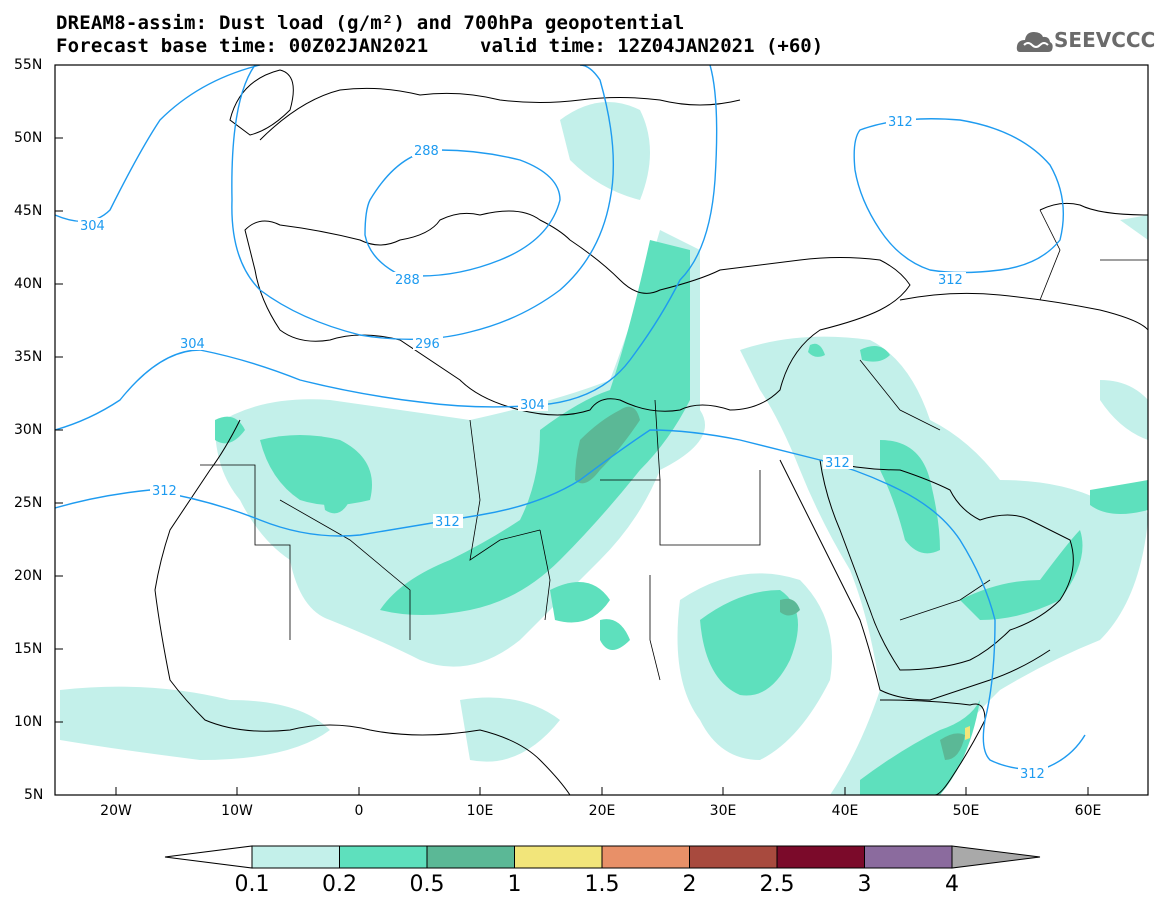 Image resolution: width=1165 pixels, height=907 pixels. Describe the element at coordinates (359, 811) in the screenshot. I see `lon-label: 0` at that location.